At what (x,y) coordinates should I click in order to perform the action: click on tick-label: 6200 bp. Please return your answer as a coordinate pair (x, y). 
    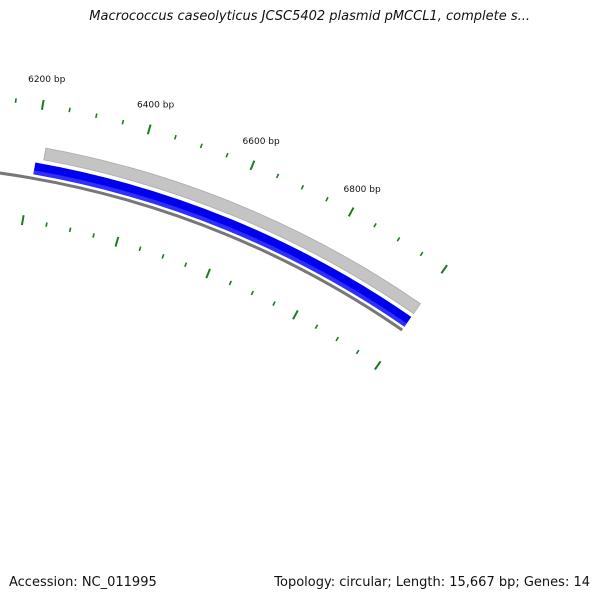
    Looking at the image, I should click on (46, 80).